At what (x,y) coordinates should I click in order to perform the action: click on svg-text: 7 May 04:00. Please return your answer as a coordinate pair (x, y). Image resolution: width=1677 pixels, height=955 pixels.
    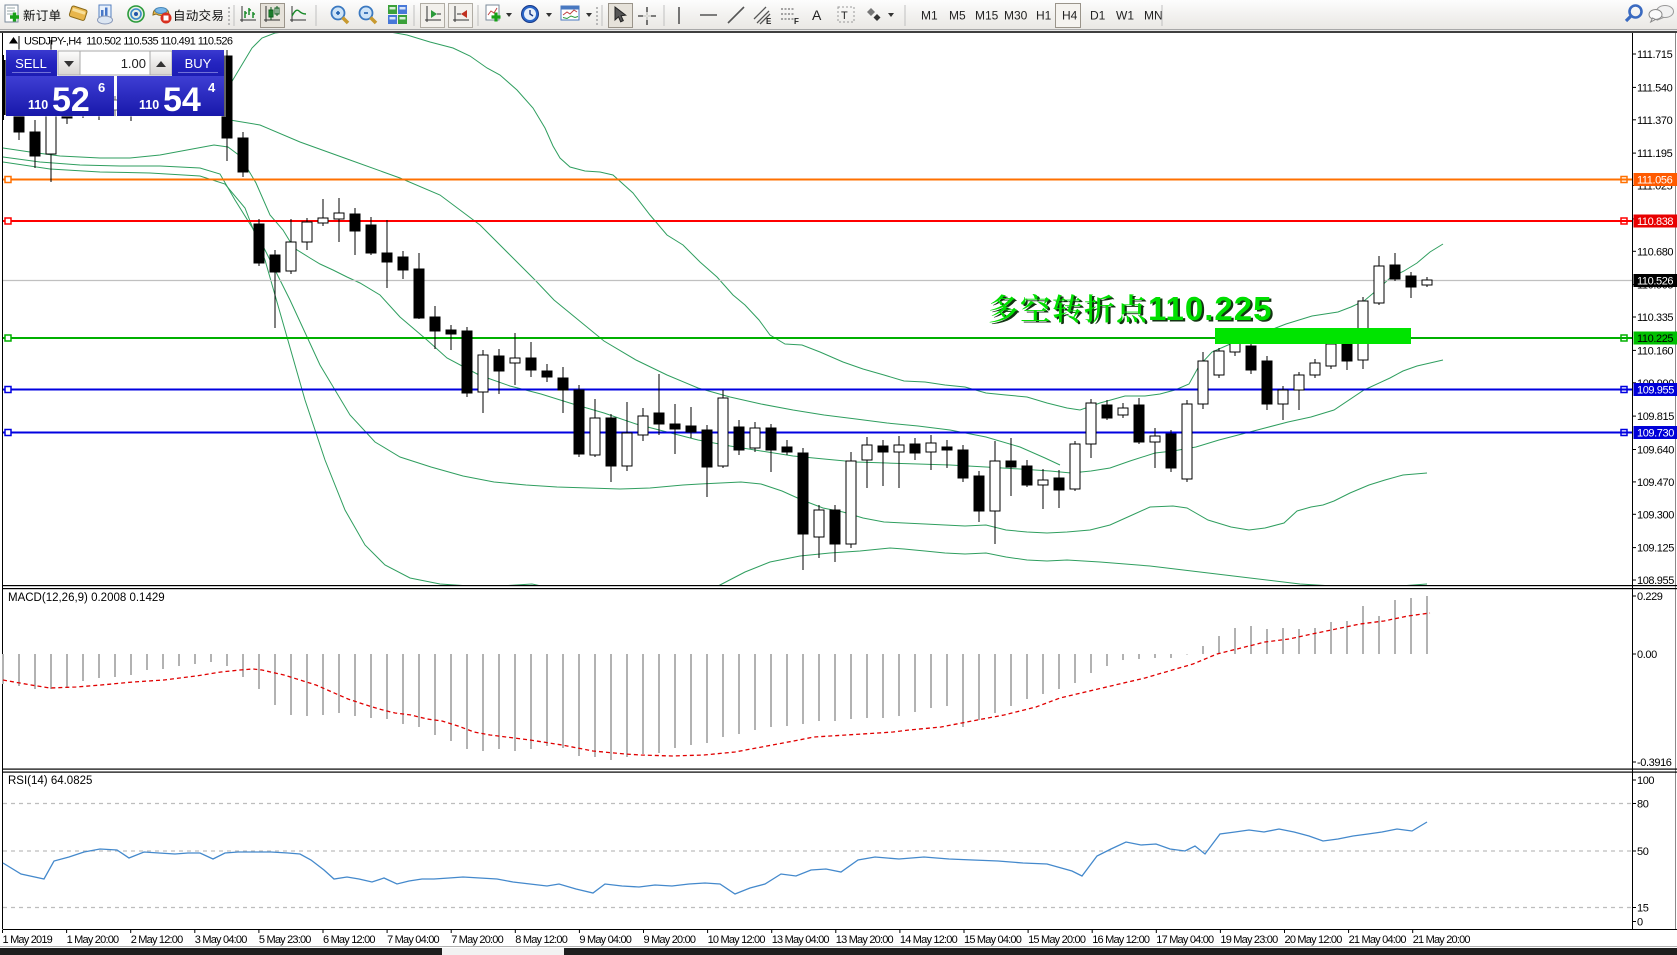
    Looking at the image, I should click on (413, 940).